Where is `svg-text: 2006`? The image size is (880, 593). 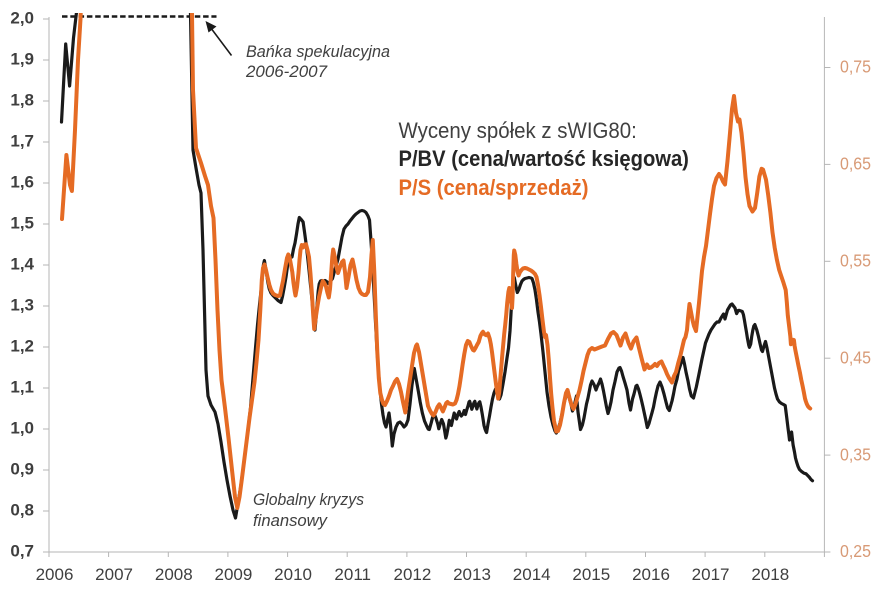 svg-text: 2006 is located at coordinates (55, 574).